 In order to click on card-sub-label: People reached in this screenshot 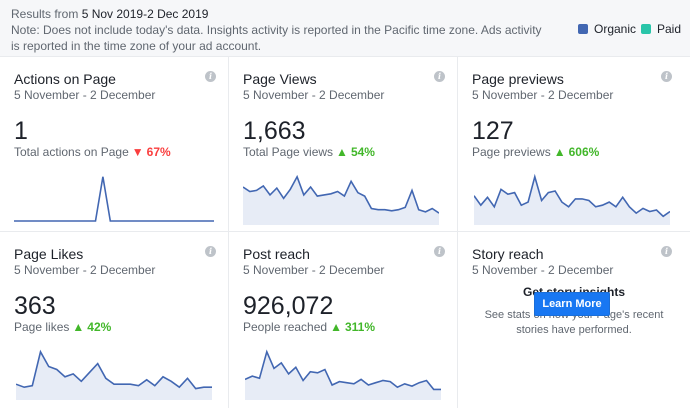, I will do `click(285, 327)`.